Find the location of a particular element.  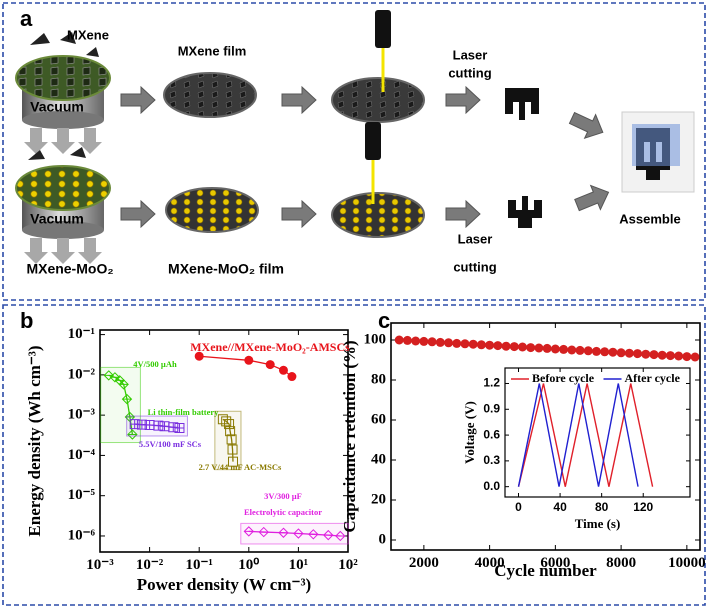

y-tick-label: 80 is located at coordinates (378, 379).